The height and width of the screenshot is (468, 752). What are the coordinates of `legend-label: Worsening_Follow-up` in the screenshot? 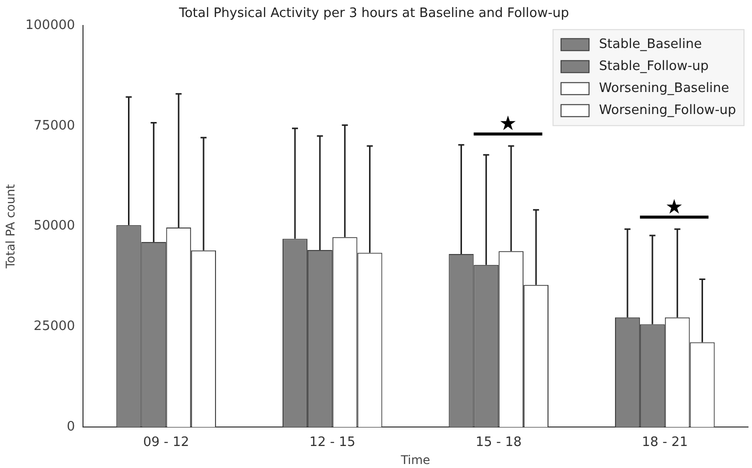 It's located at (667, 110).